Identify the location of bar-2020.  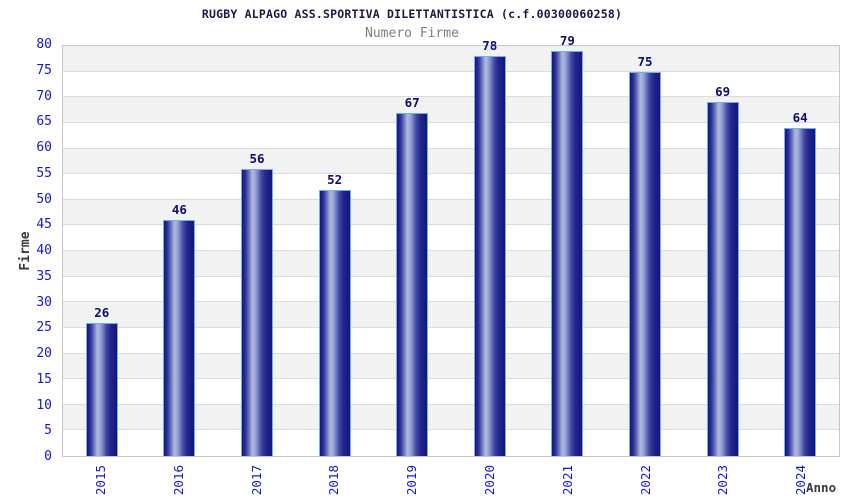
(489, 256).